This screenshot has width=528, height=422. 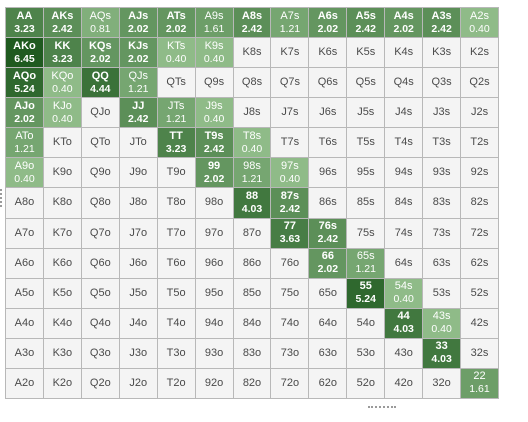 I want to click on hand-cell-J4o: J4o, so click(x=138, y=323).